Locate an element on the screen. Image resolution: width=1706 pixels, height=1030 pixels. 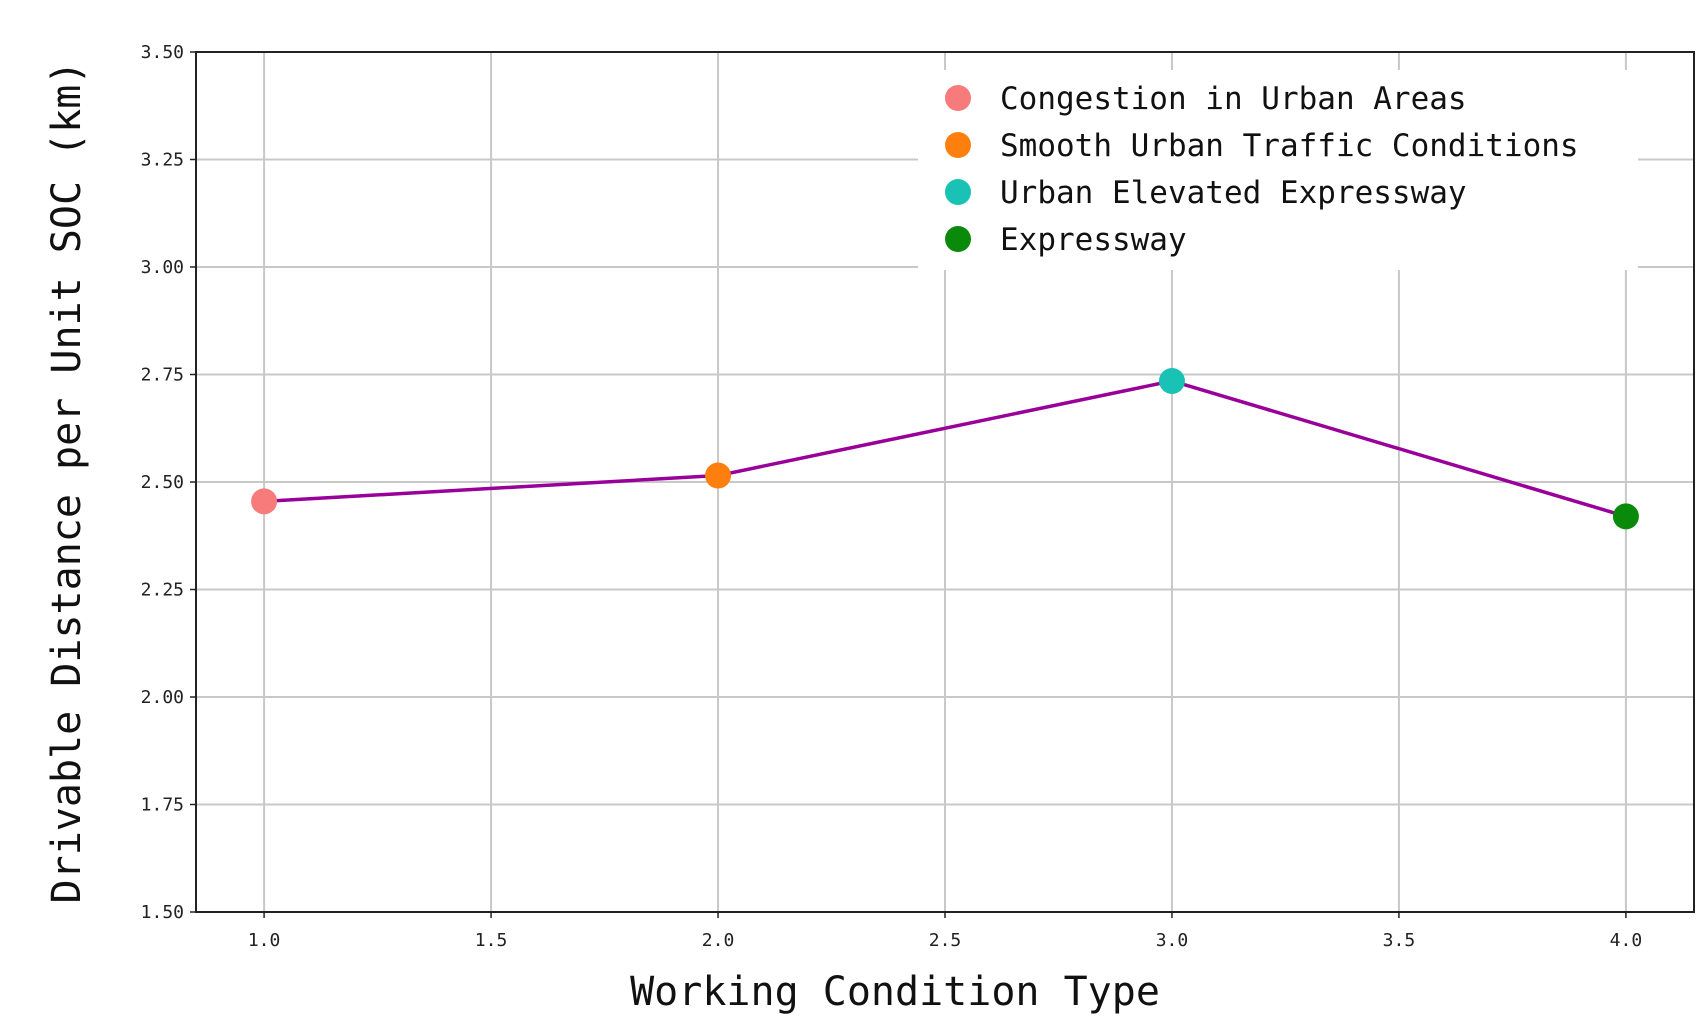
y-tick-label: 3.50 is located at coordinates (162, 52).